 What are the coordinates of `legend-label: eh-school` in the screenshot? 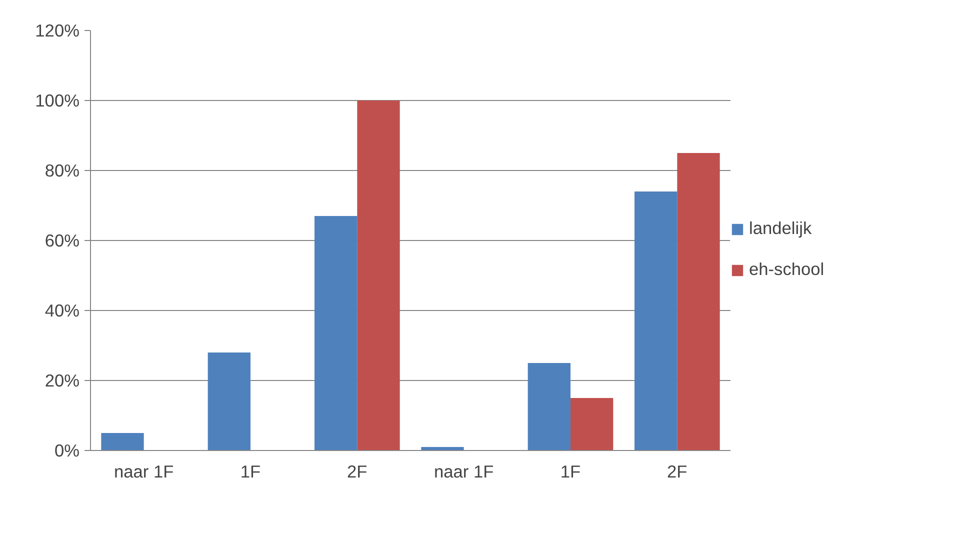 It's located at (786, 269).